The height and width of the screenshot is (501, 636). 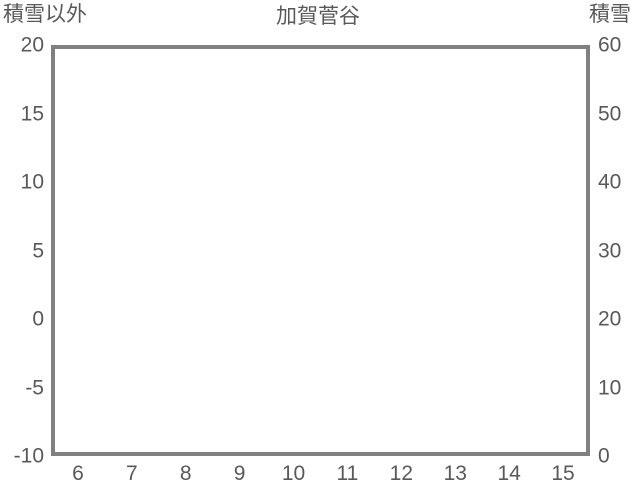 What do you see at coordinates (293, 473) in the screenshot?
I see `x-axis-tick: 10` at bounding box center [293, 473].